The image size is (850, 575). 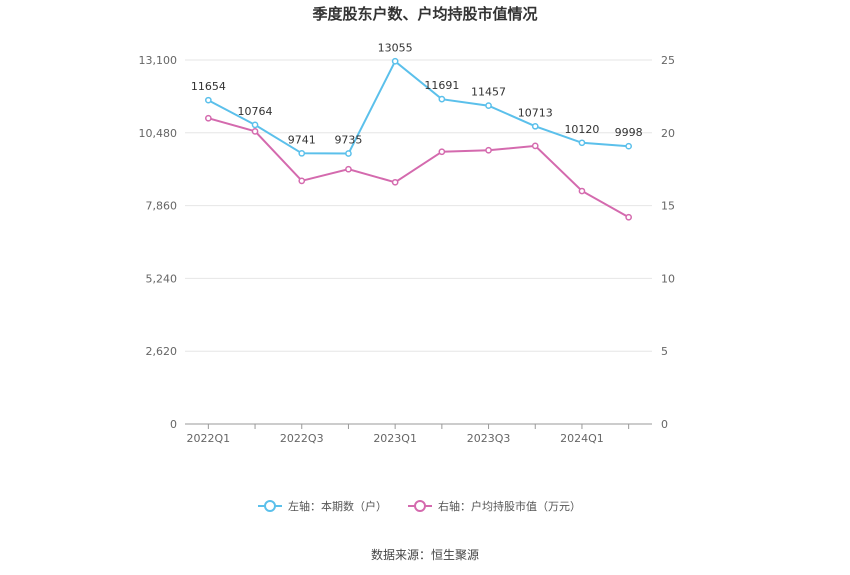 What do you see at coordinates (668, 242) in the screenshot?
I see `right-axis-ticks: 0 5 10 15 20 25` at bounding box center [668, 242].